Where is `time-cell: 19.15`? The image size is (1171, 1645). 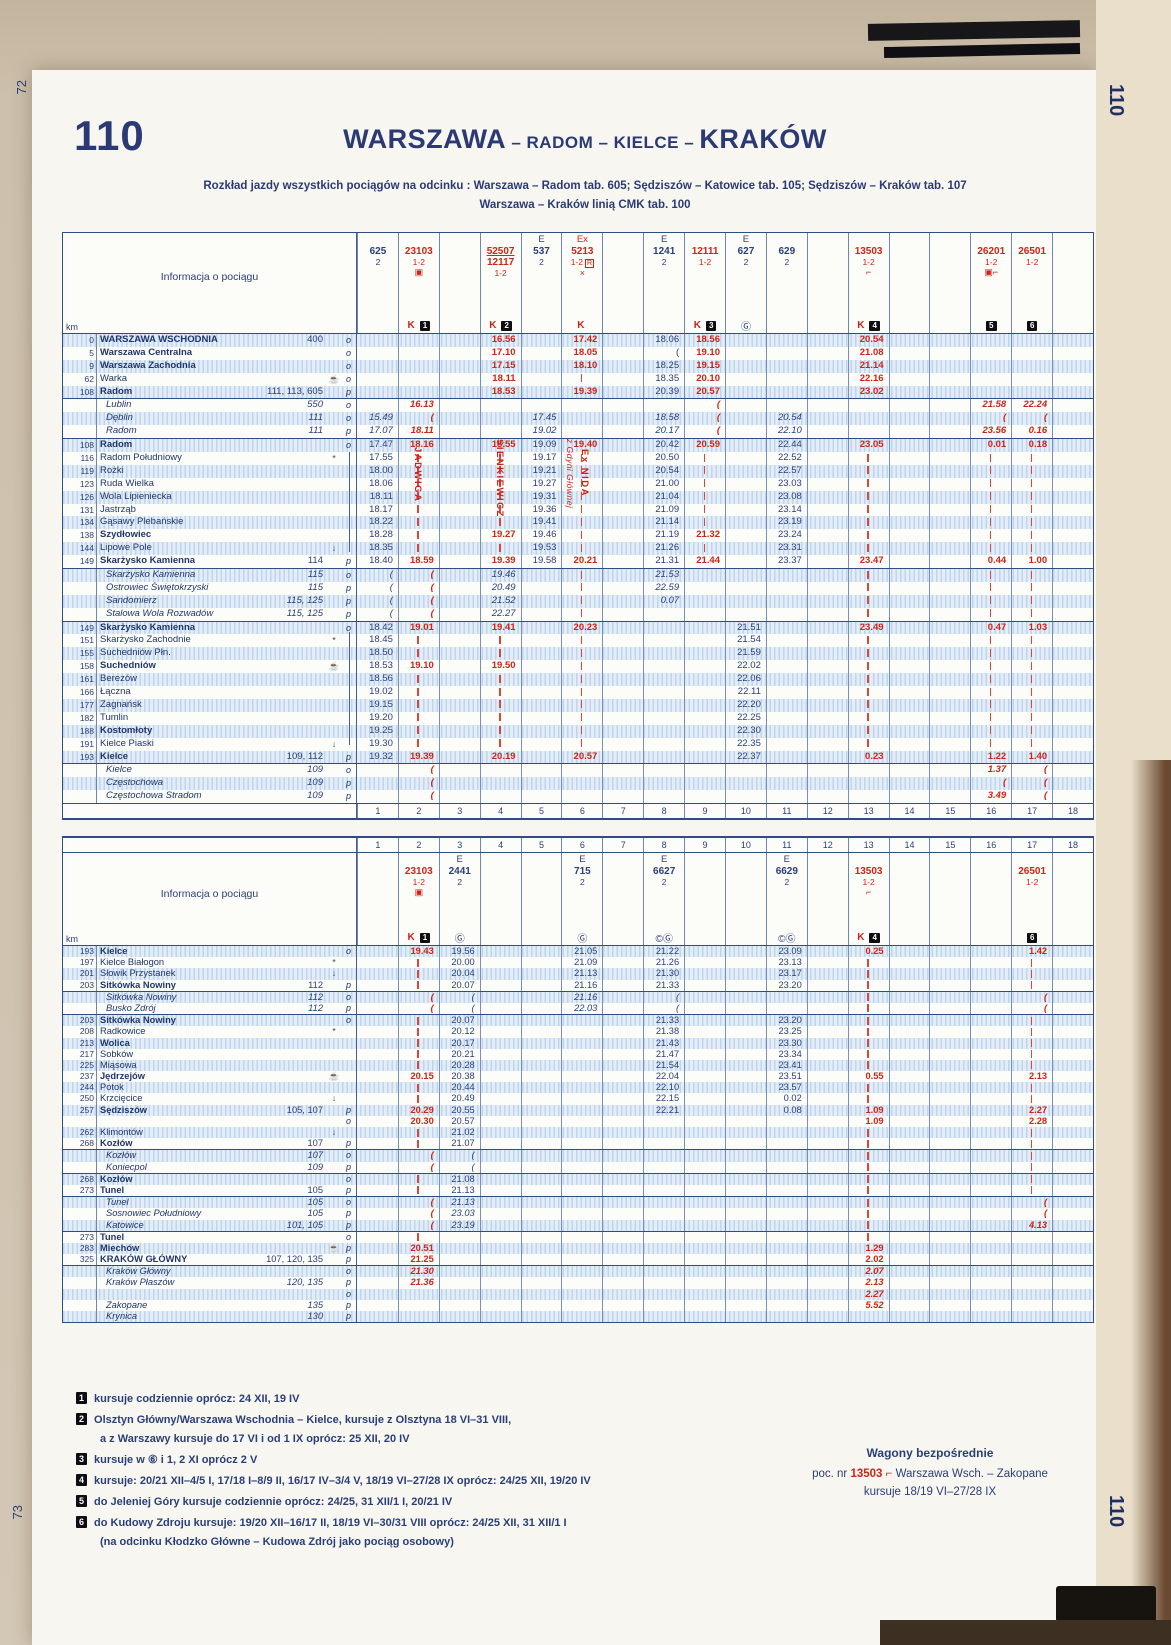 time-cell: 19.15 is located at coordinates (704, 366).